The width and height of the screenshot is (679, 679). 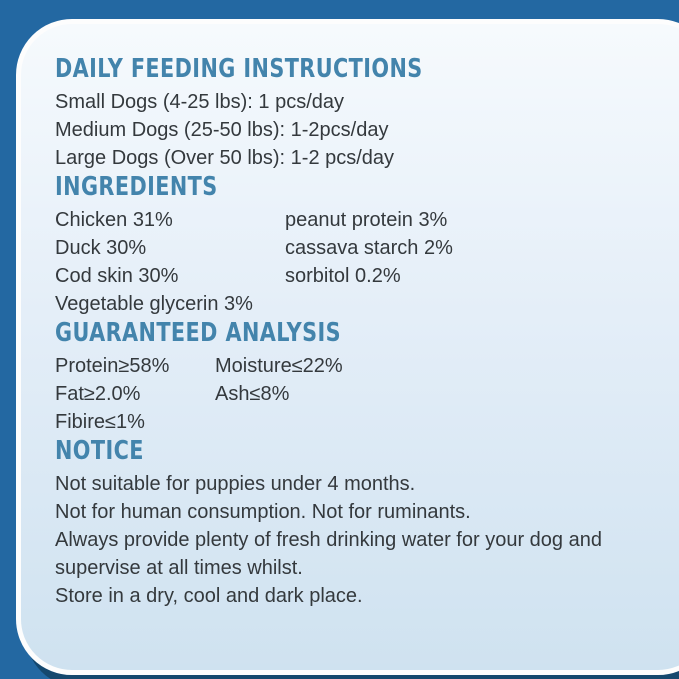 I want to click on notice-line: supervise at all times whilst., so click(x=179, y=568).